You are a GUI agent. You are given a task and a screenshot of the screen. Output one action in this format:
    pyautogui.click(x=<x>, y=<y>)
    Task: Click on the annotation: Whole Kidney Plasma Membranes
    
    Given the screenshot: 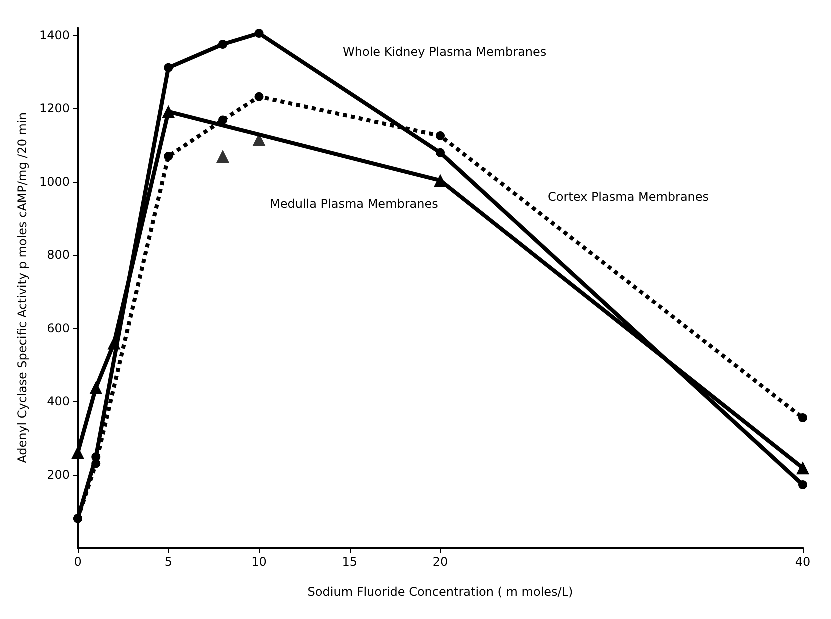 What is the action you would take?
    pyautogui.click(x=445, y=52)
    